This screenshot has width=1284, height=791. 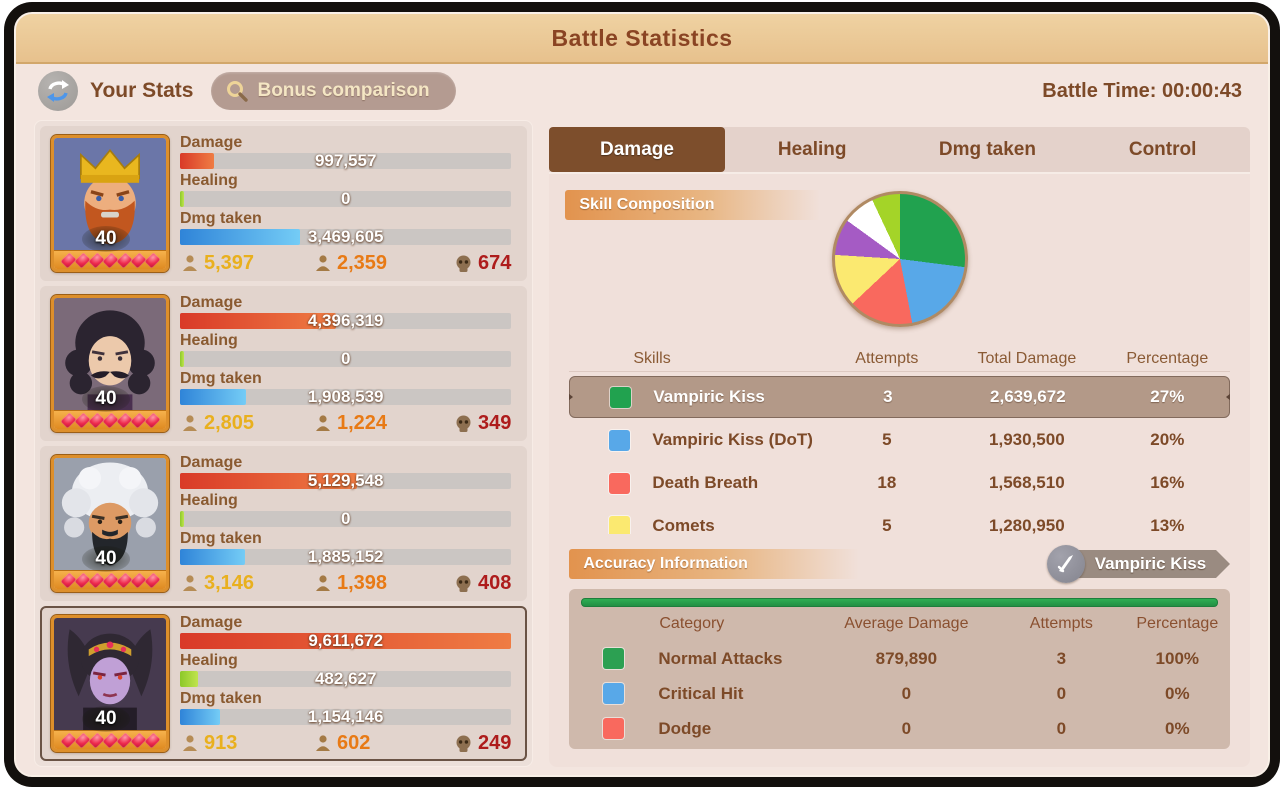 I want to click on commander-card-4-selected: 40 Damage 9,611,672 Healing, so click(x=284, y=683).